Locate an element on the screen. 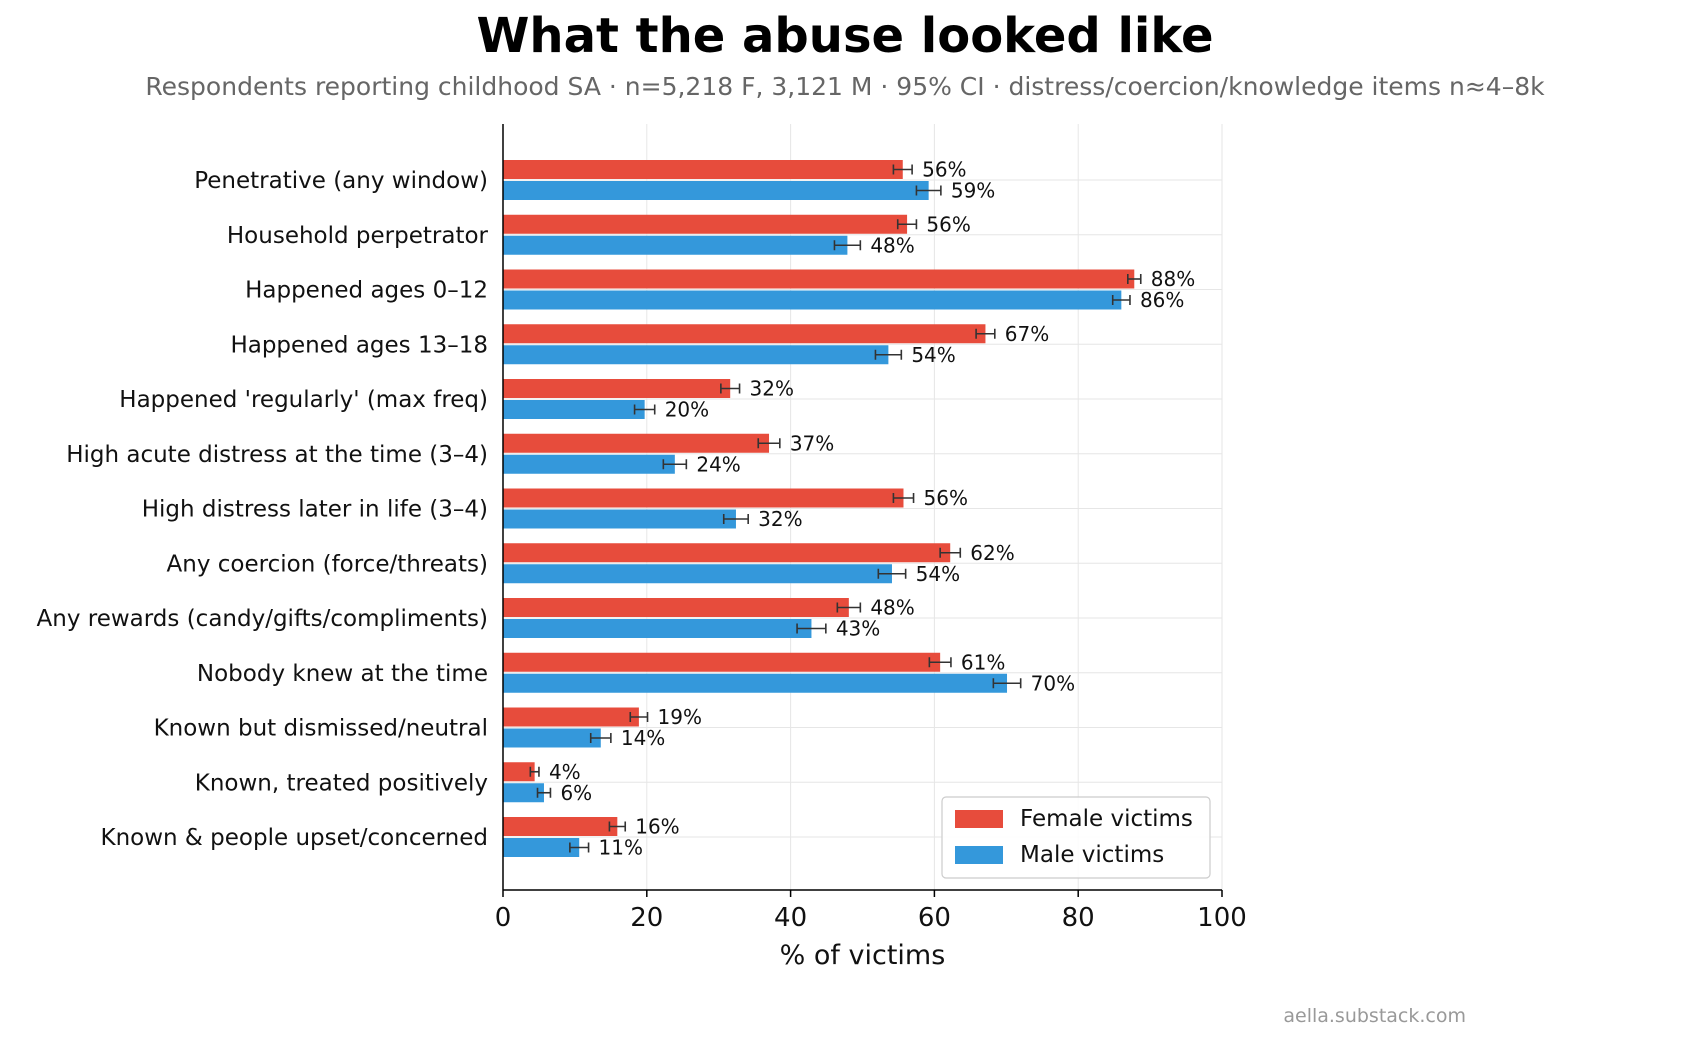 Image resolution: width=1690 pixels, height=1039 pixels. category-label: High acute distress at the time (3–4) is located at coordinates (277, 455).